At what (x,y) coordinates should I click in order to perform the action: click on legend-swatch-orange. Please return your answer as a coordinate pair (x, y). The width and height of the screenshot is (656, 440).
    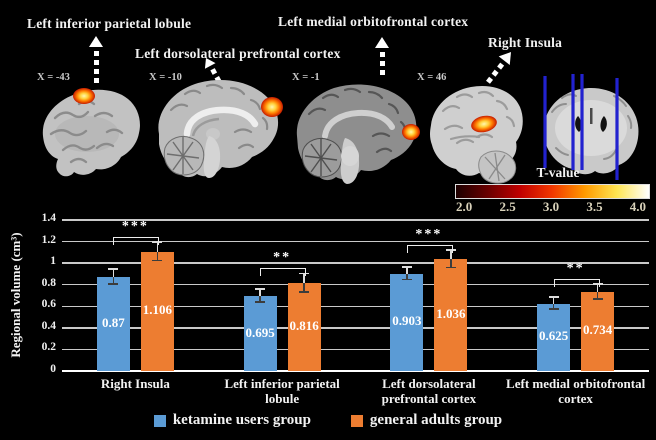
    Looking at the image, I should click on (356, 420).